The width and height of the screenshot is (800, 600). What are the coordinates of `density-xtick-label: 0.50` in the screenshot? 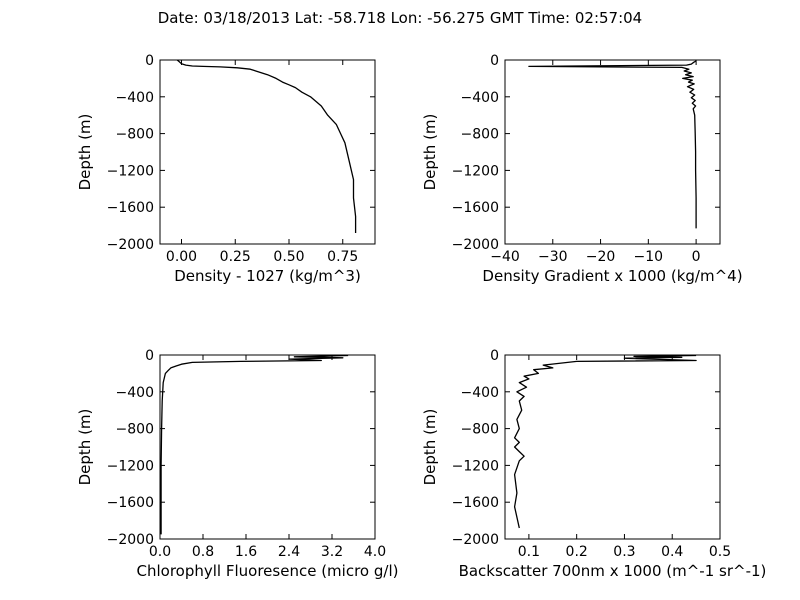 It's located at (288, 257).